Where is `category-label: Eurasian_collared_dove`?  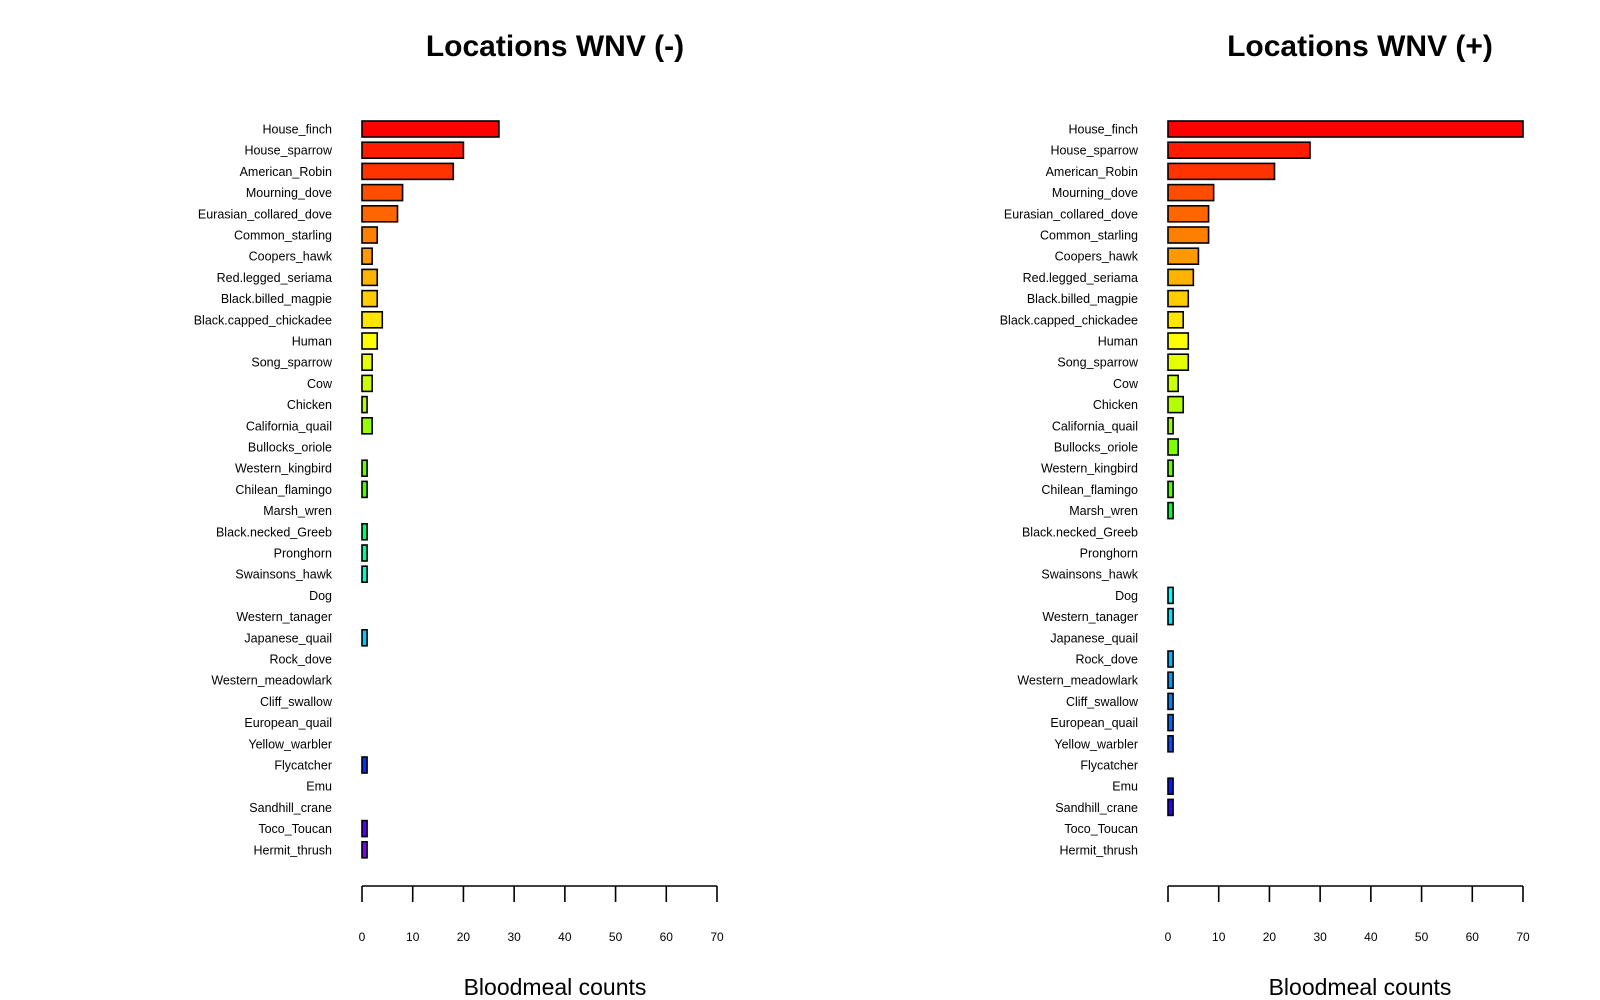
category-label: Eurasian_collared_dove is located at coordinates (1071, 214).